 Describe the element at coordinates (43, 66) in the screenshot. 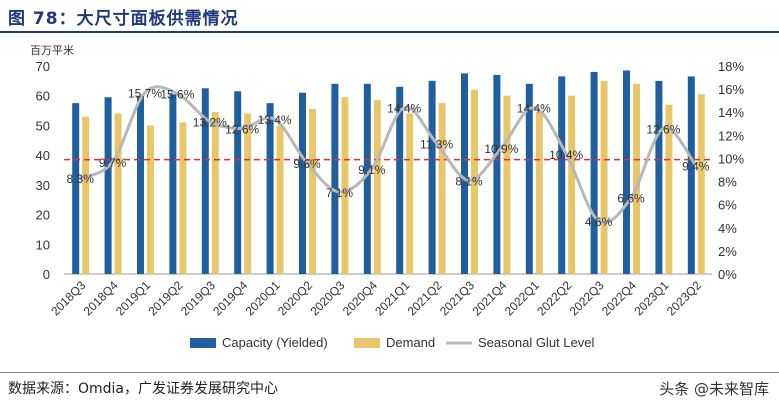

I see `y-left-tick-label: 70` at that location.